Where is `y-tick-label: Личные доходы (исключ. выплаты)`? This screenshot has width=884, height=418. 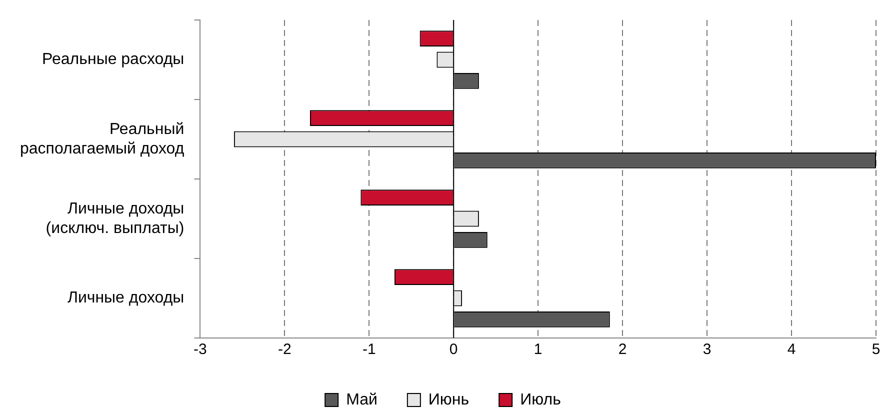 y-tick-label: Личные доходы (исключ. выплаты) is located at coordinates (115, 218).